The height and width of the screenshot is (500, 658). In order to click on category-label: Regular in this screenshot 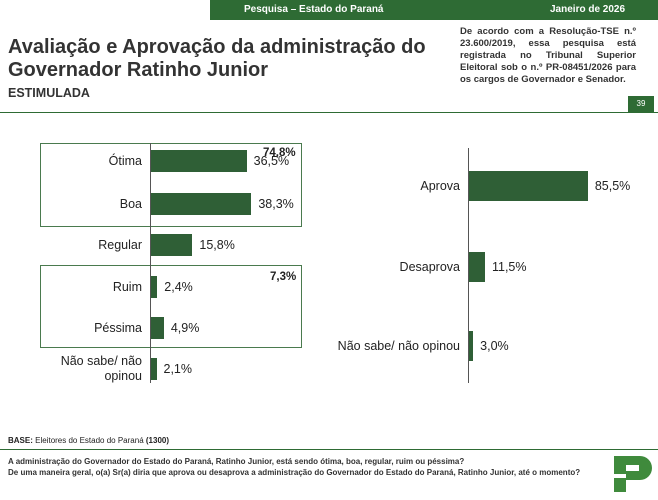, I will do `click(120, 244)`.